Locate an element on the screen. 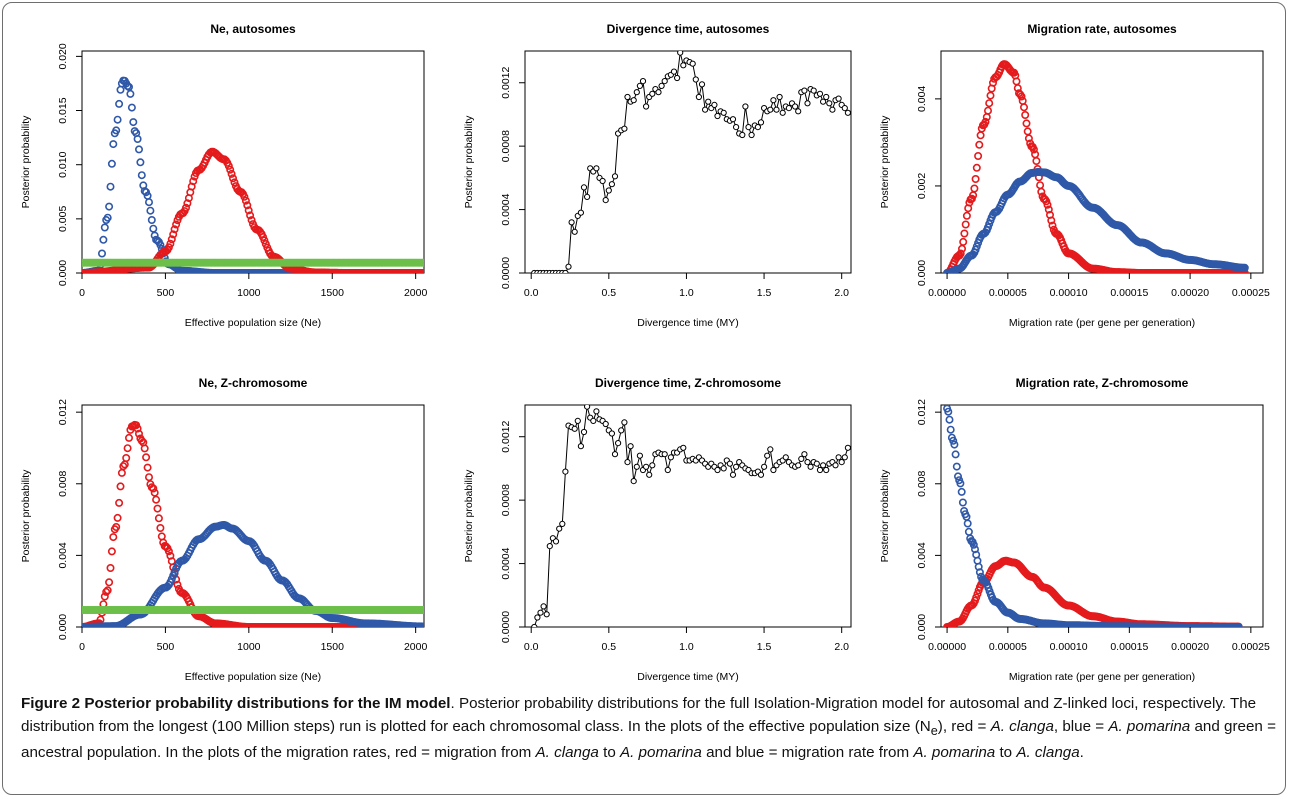 The width and height of the screenshot is (1290, 799). y-tick-label: 0.004 is located at coordinates (922, 555).